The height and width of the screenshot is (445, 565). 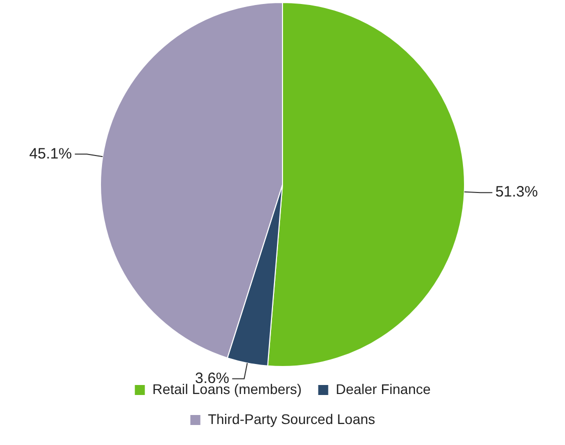 I want to click on legend-label: Third-Party Sourced Loans, so click(x=292, y=418).